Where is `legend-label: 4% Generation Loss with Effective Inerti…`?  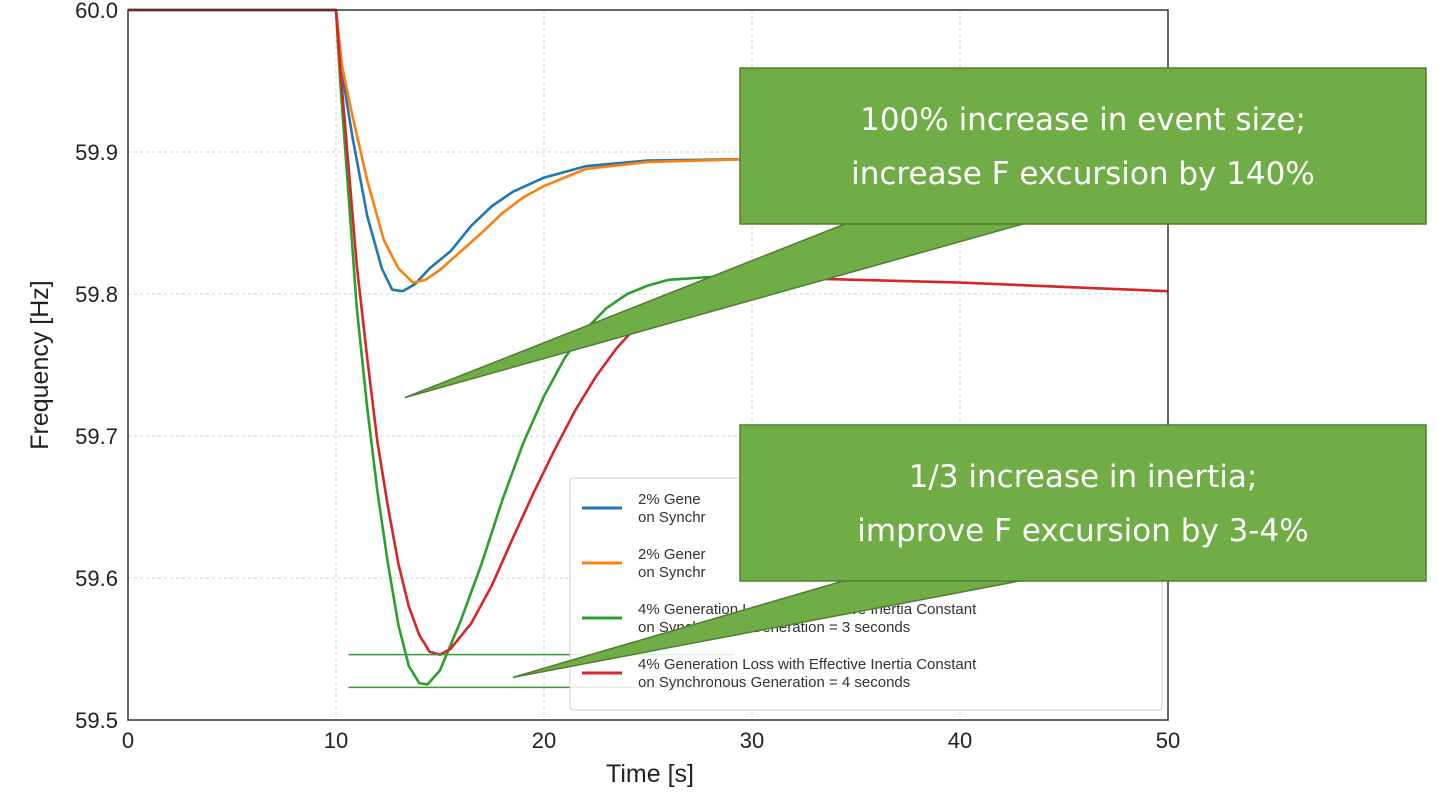
legend-label: 4% Generation Loss with Effective Inerti… is located at coordinates (807, 664).